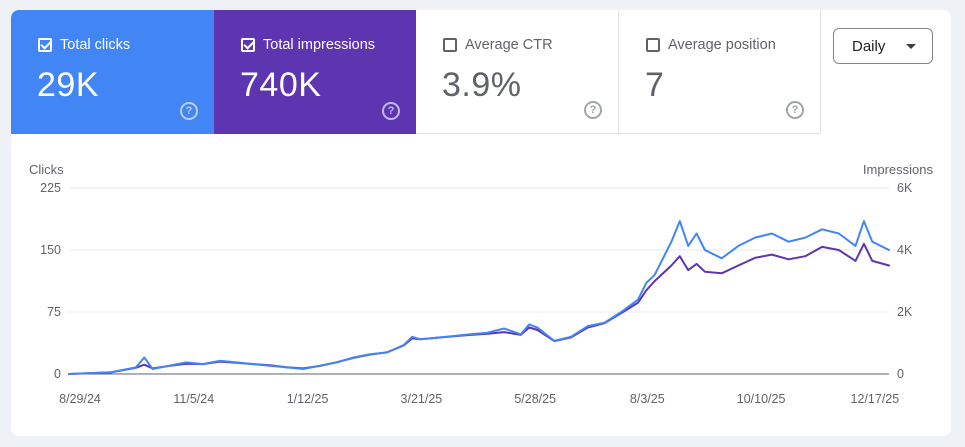  What do you see at coordinates (308, 399) in the screenshot?
I see `x-tick: 1/12/25` at bounding box center [308, 399].